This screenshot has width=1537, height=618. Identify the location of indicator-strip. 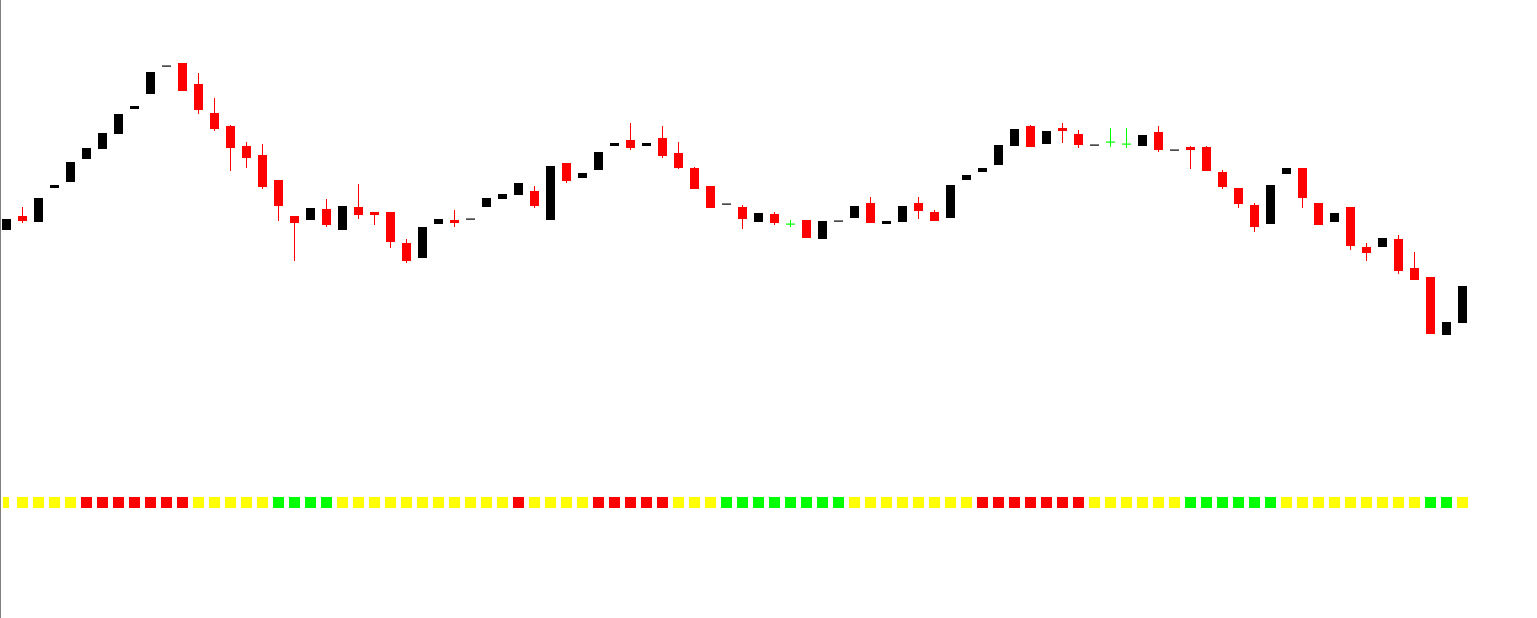
(735, 502).